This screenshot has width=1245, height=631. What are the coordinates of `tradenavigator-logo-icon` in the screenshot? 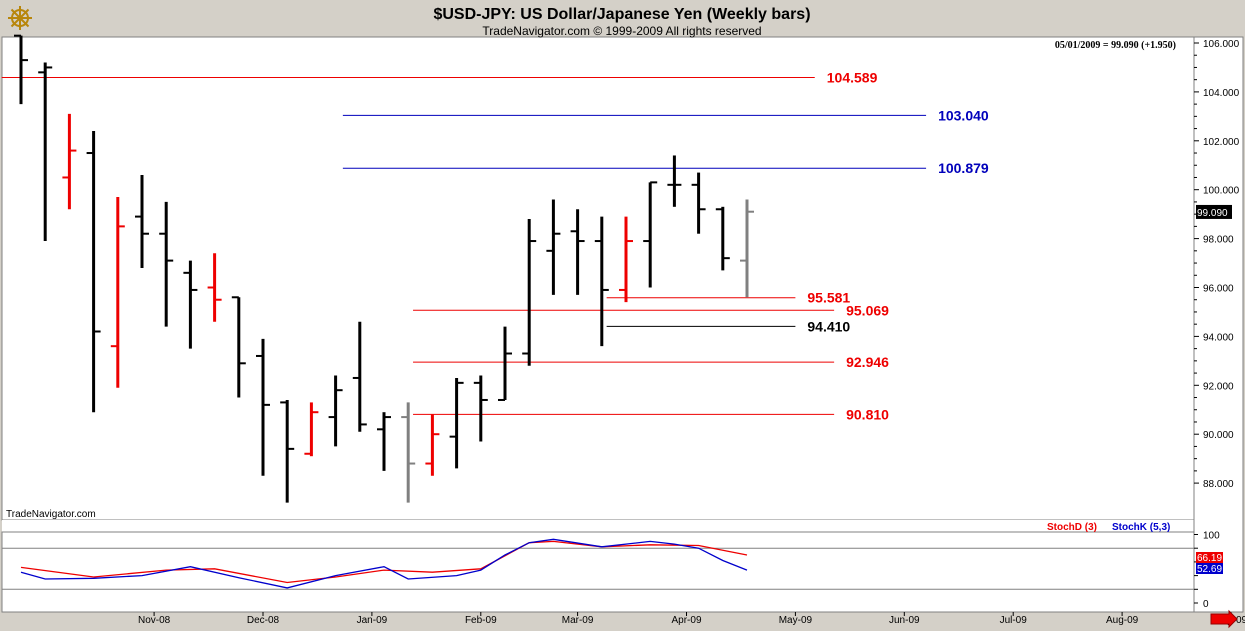 It's located at (20, 18).